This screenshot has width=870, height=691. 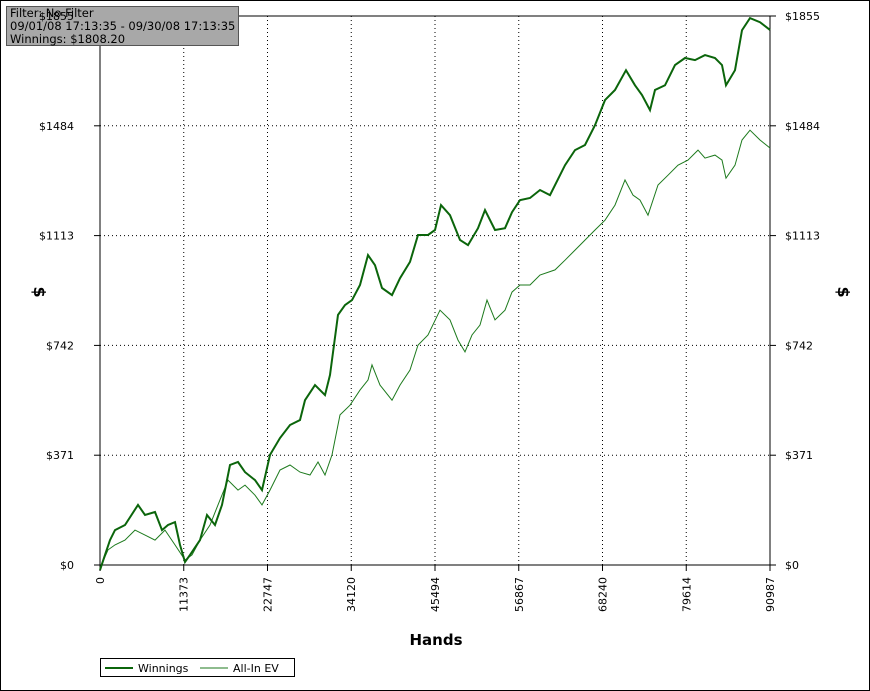 I want to click on x-tick-label: 0, so click(x=100, y=580).